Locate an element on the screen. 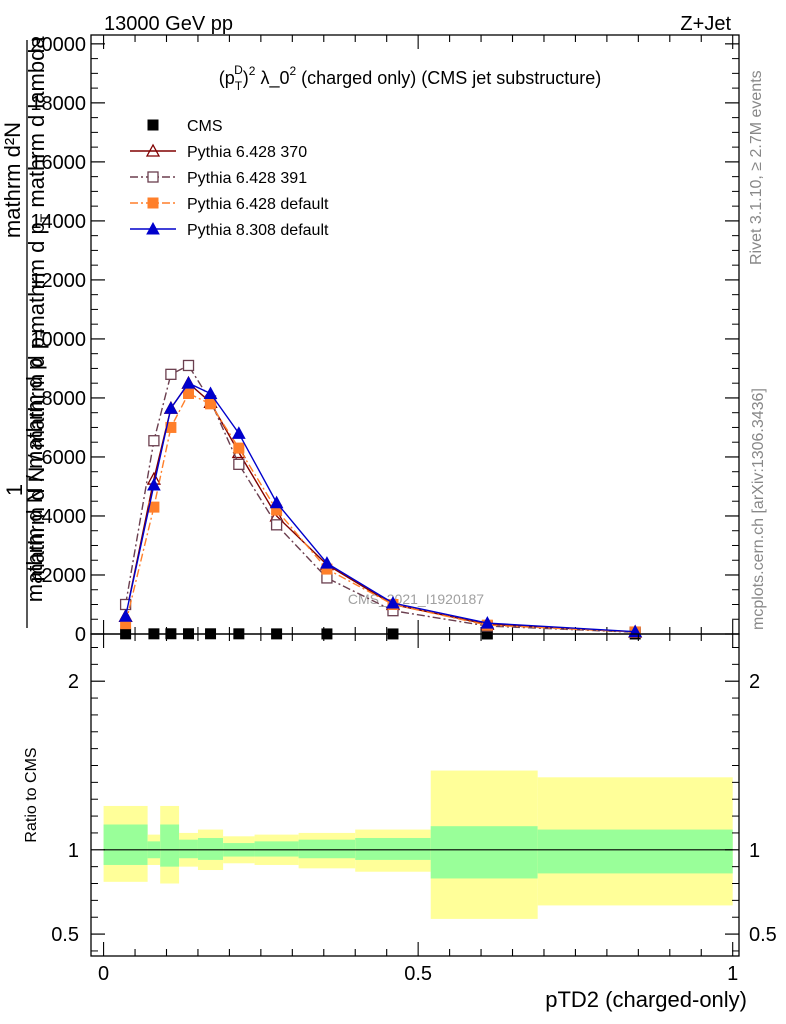 This screenshot has height=1024, width=786. main-y-tick-label-7: 14000 is located at coordinates (58, 222).